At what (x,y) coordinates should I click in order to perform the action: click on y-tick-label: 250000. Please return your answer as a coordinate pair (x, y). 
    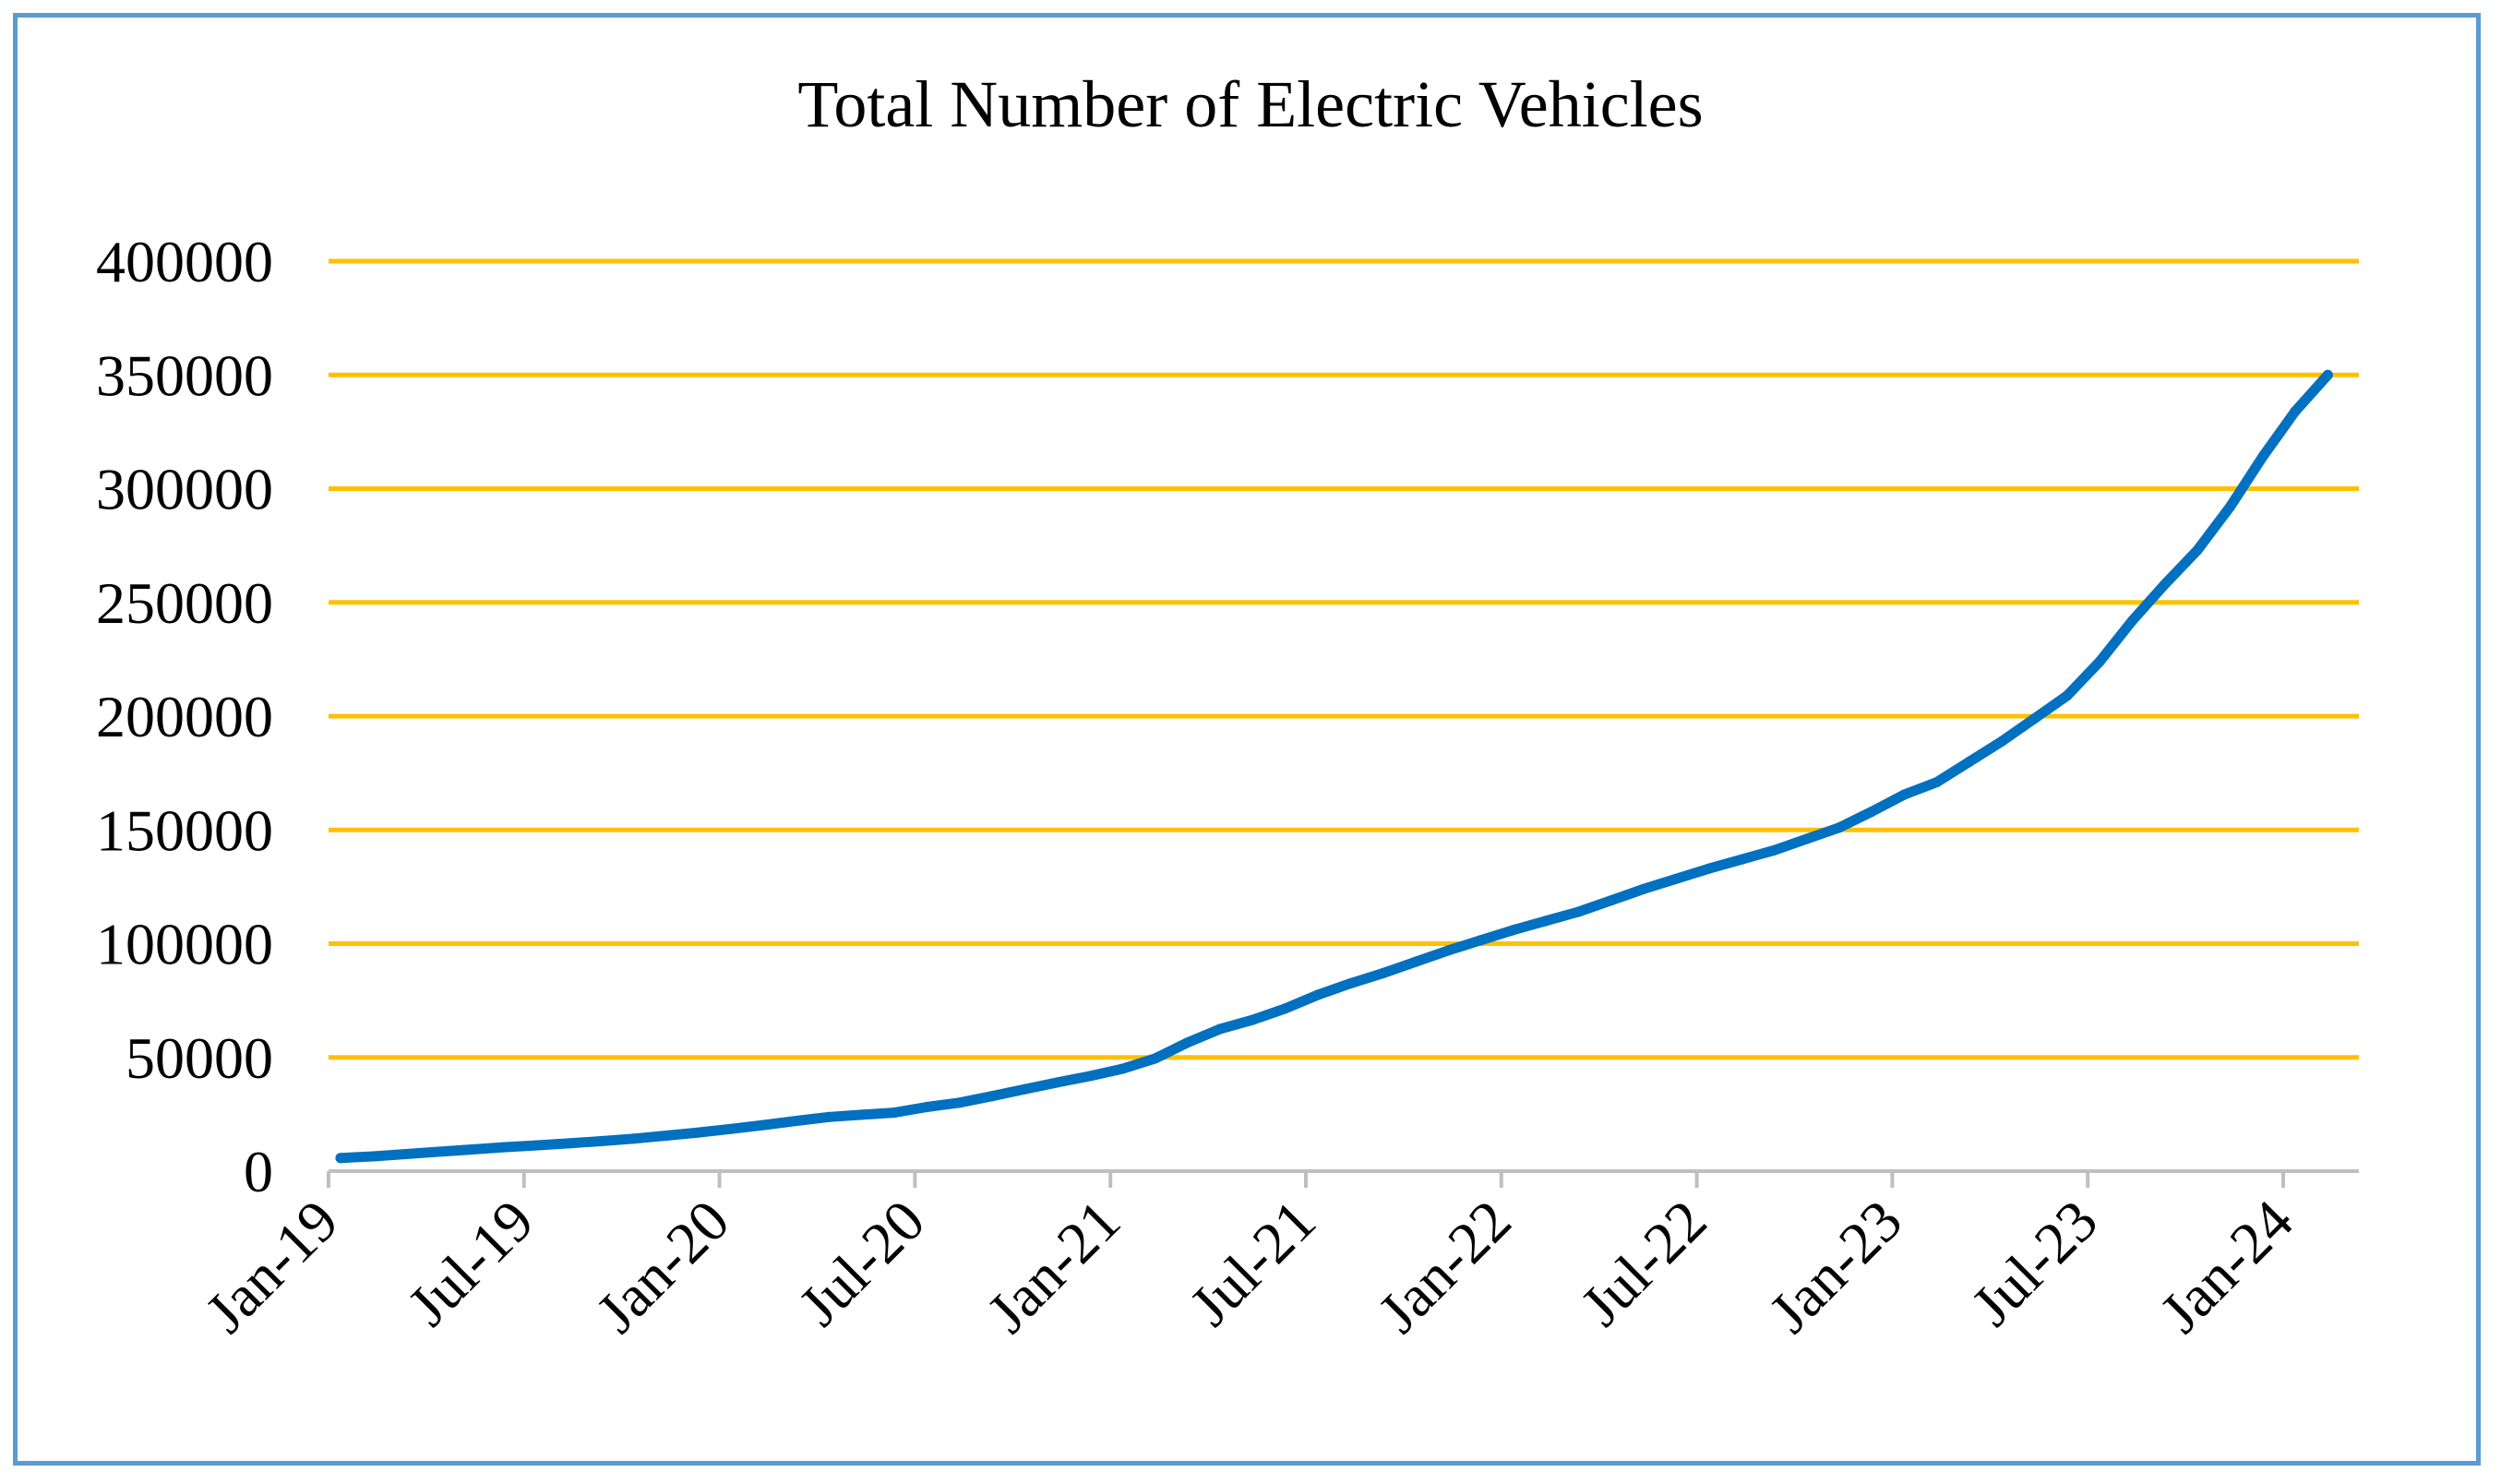
    Looking at the image, I should click on (184, 603).